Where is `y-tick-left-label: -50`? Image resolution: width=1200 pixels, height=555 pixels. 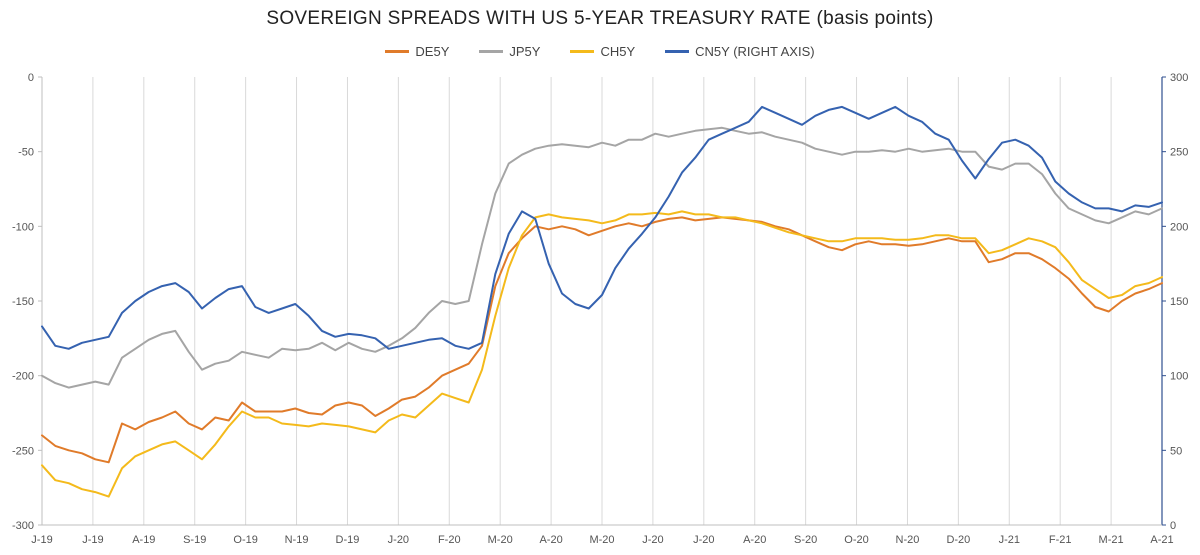
y-tick-left-label: -50 is located at coordinates (26, 153).